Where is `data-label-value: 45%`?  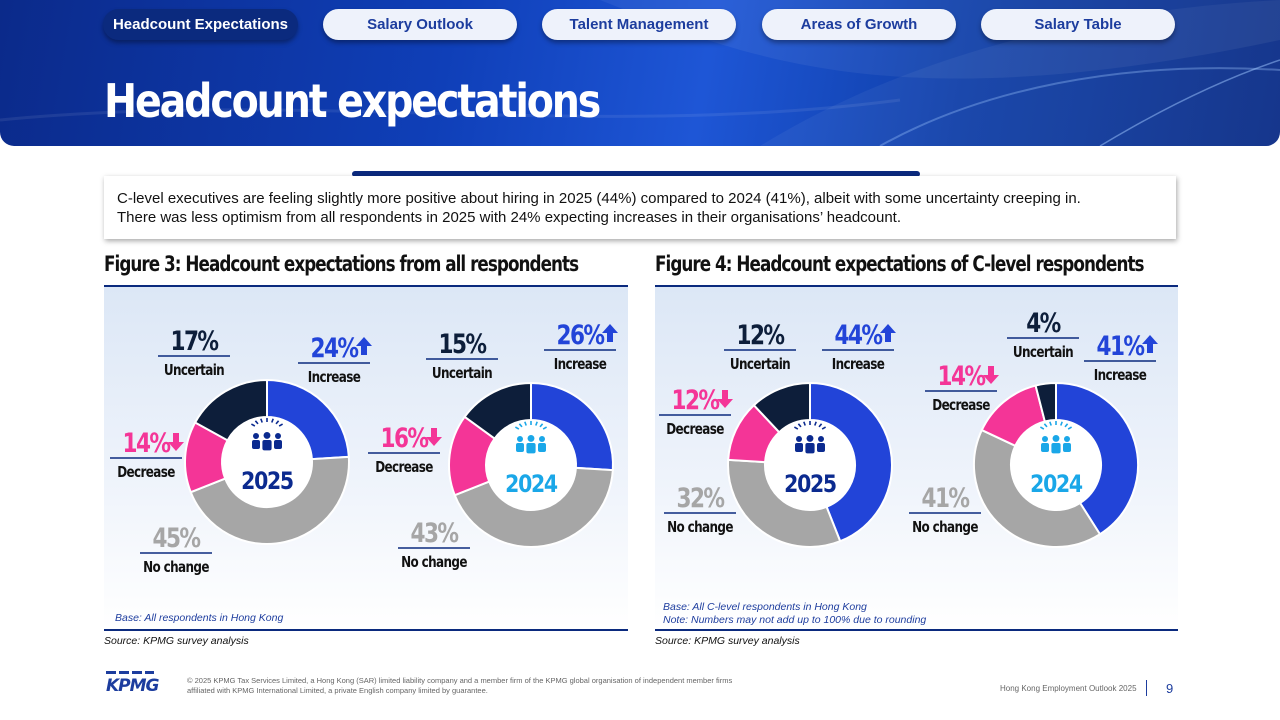
data-label-value: 45% is located at coordinates (177, 538).